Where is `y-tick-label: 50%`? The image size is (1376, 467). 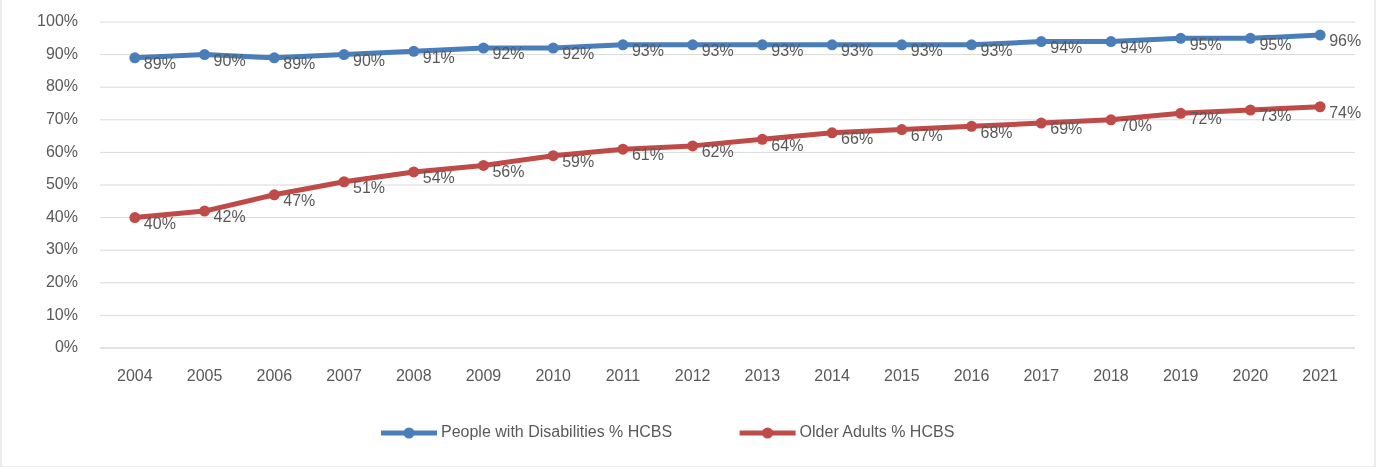
y-tick-label: 50% is located at coordinates (61, 184).